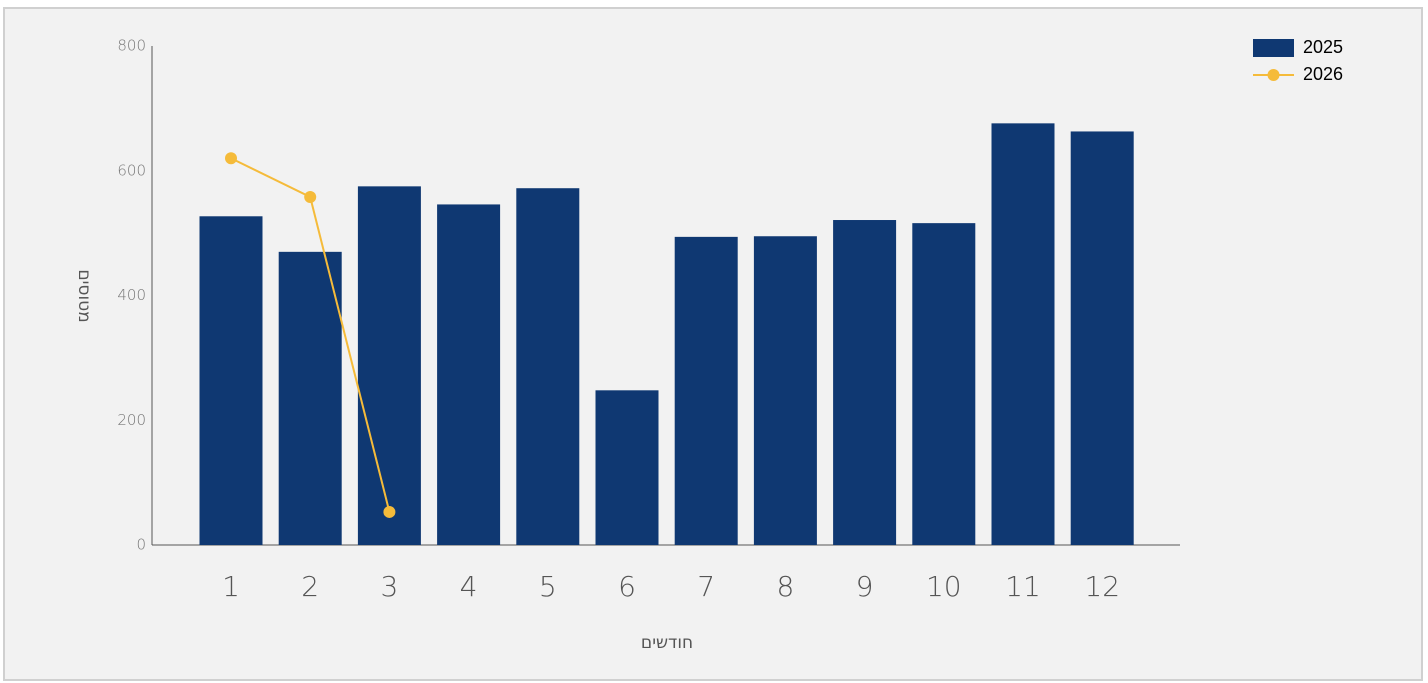 The width and height of the screenshot is (1428, 683). Describe the element at coordinates (131, 295) in the screenshot. I see `y-tick-label: 400` at that location.